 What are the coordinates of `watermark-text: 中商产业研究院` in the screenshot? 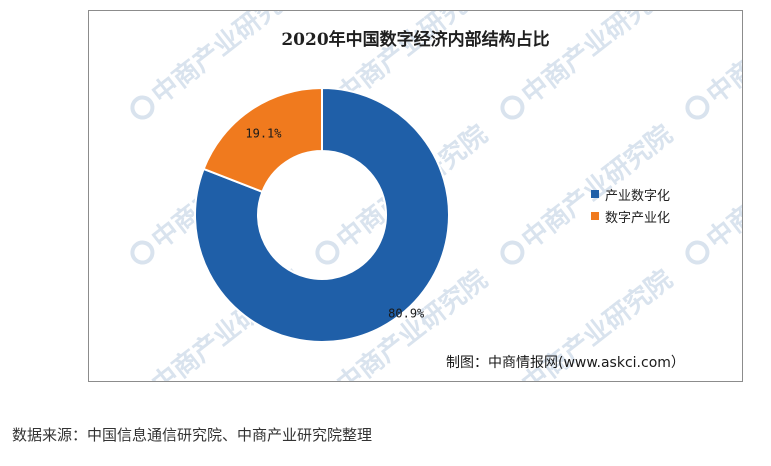 It's located at (722, 187).